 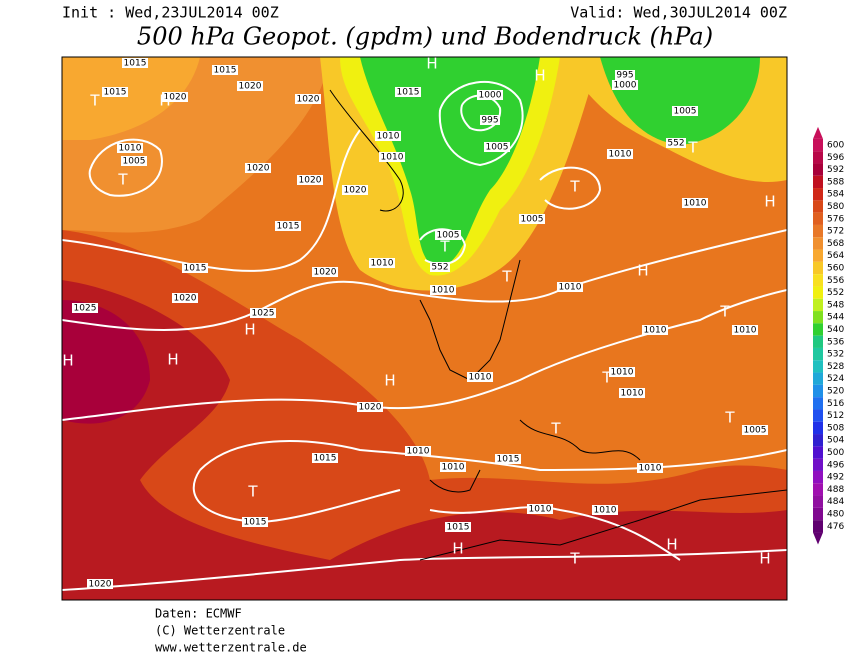 I want to click on colorbar-label: 520, so click(x=835, y=392).